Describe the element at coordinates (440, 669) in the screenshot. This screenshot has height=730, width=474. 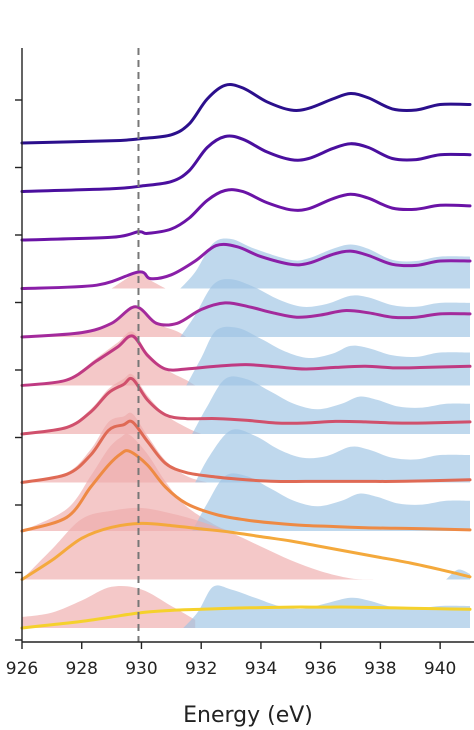
I see `x-tick-label: 940` at that location.